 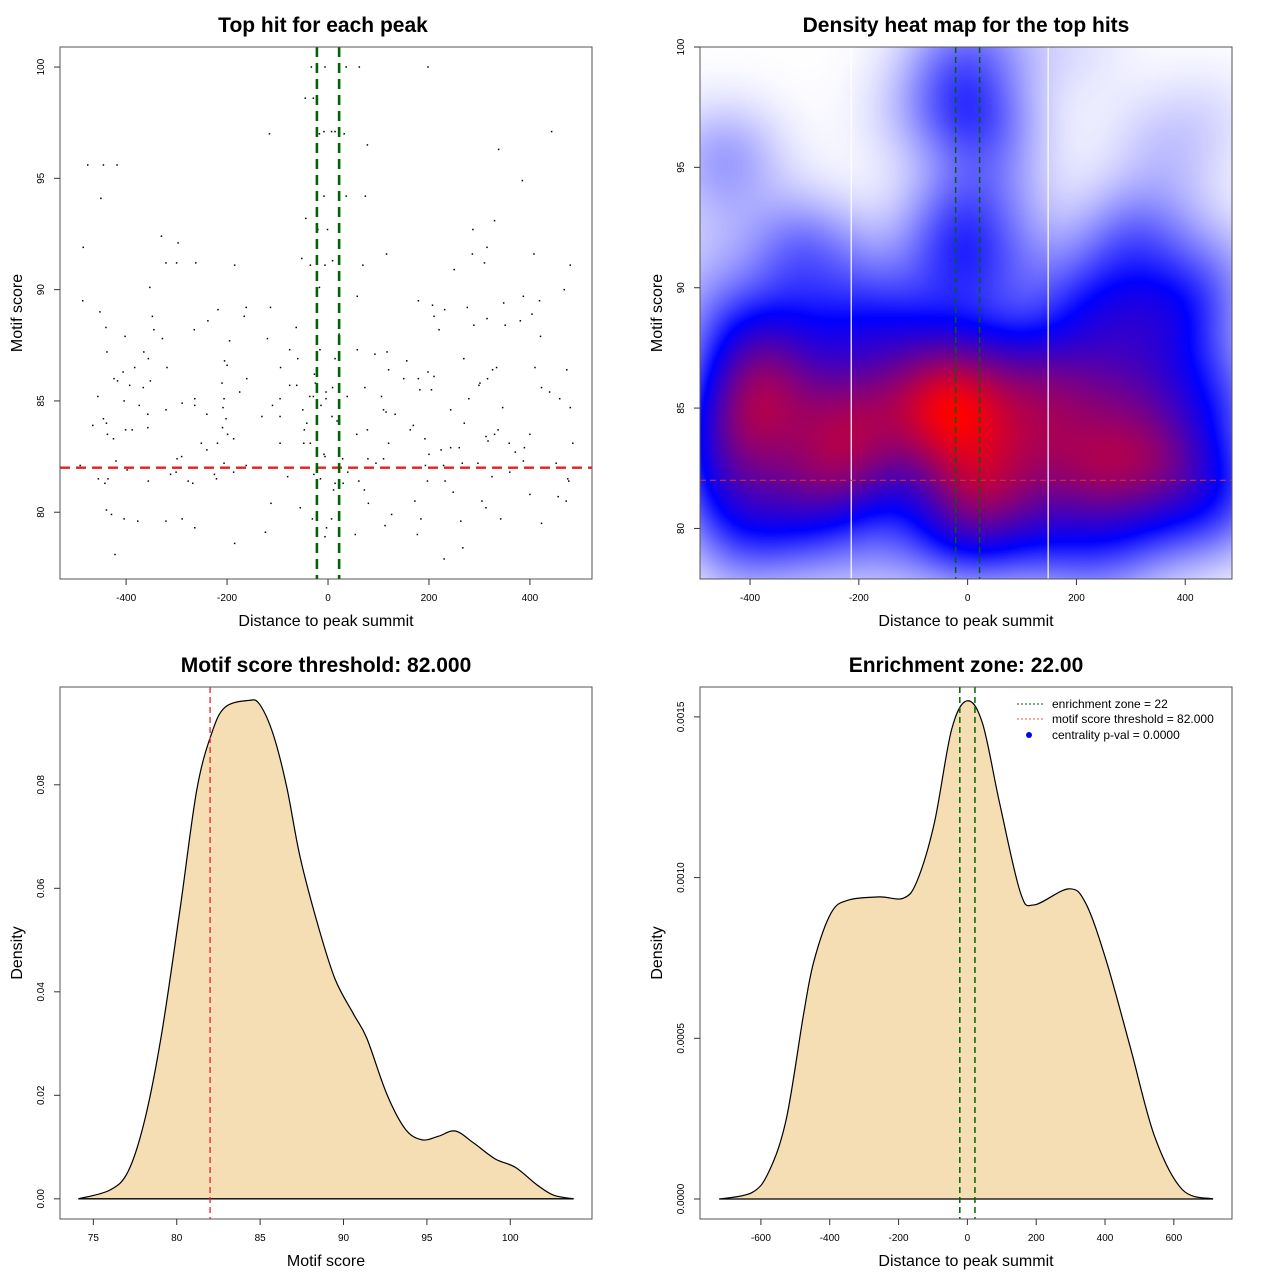 I want to click on y-tick-label: 95, so click(x=41, y=178).